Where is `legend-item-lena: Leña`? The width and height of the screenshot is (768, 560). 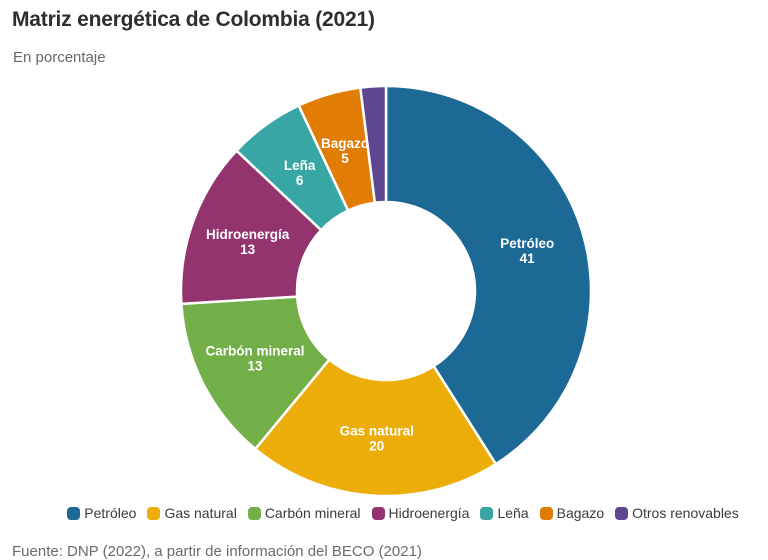
legend-item-lena: Leña is located at coordinates (504, 513).